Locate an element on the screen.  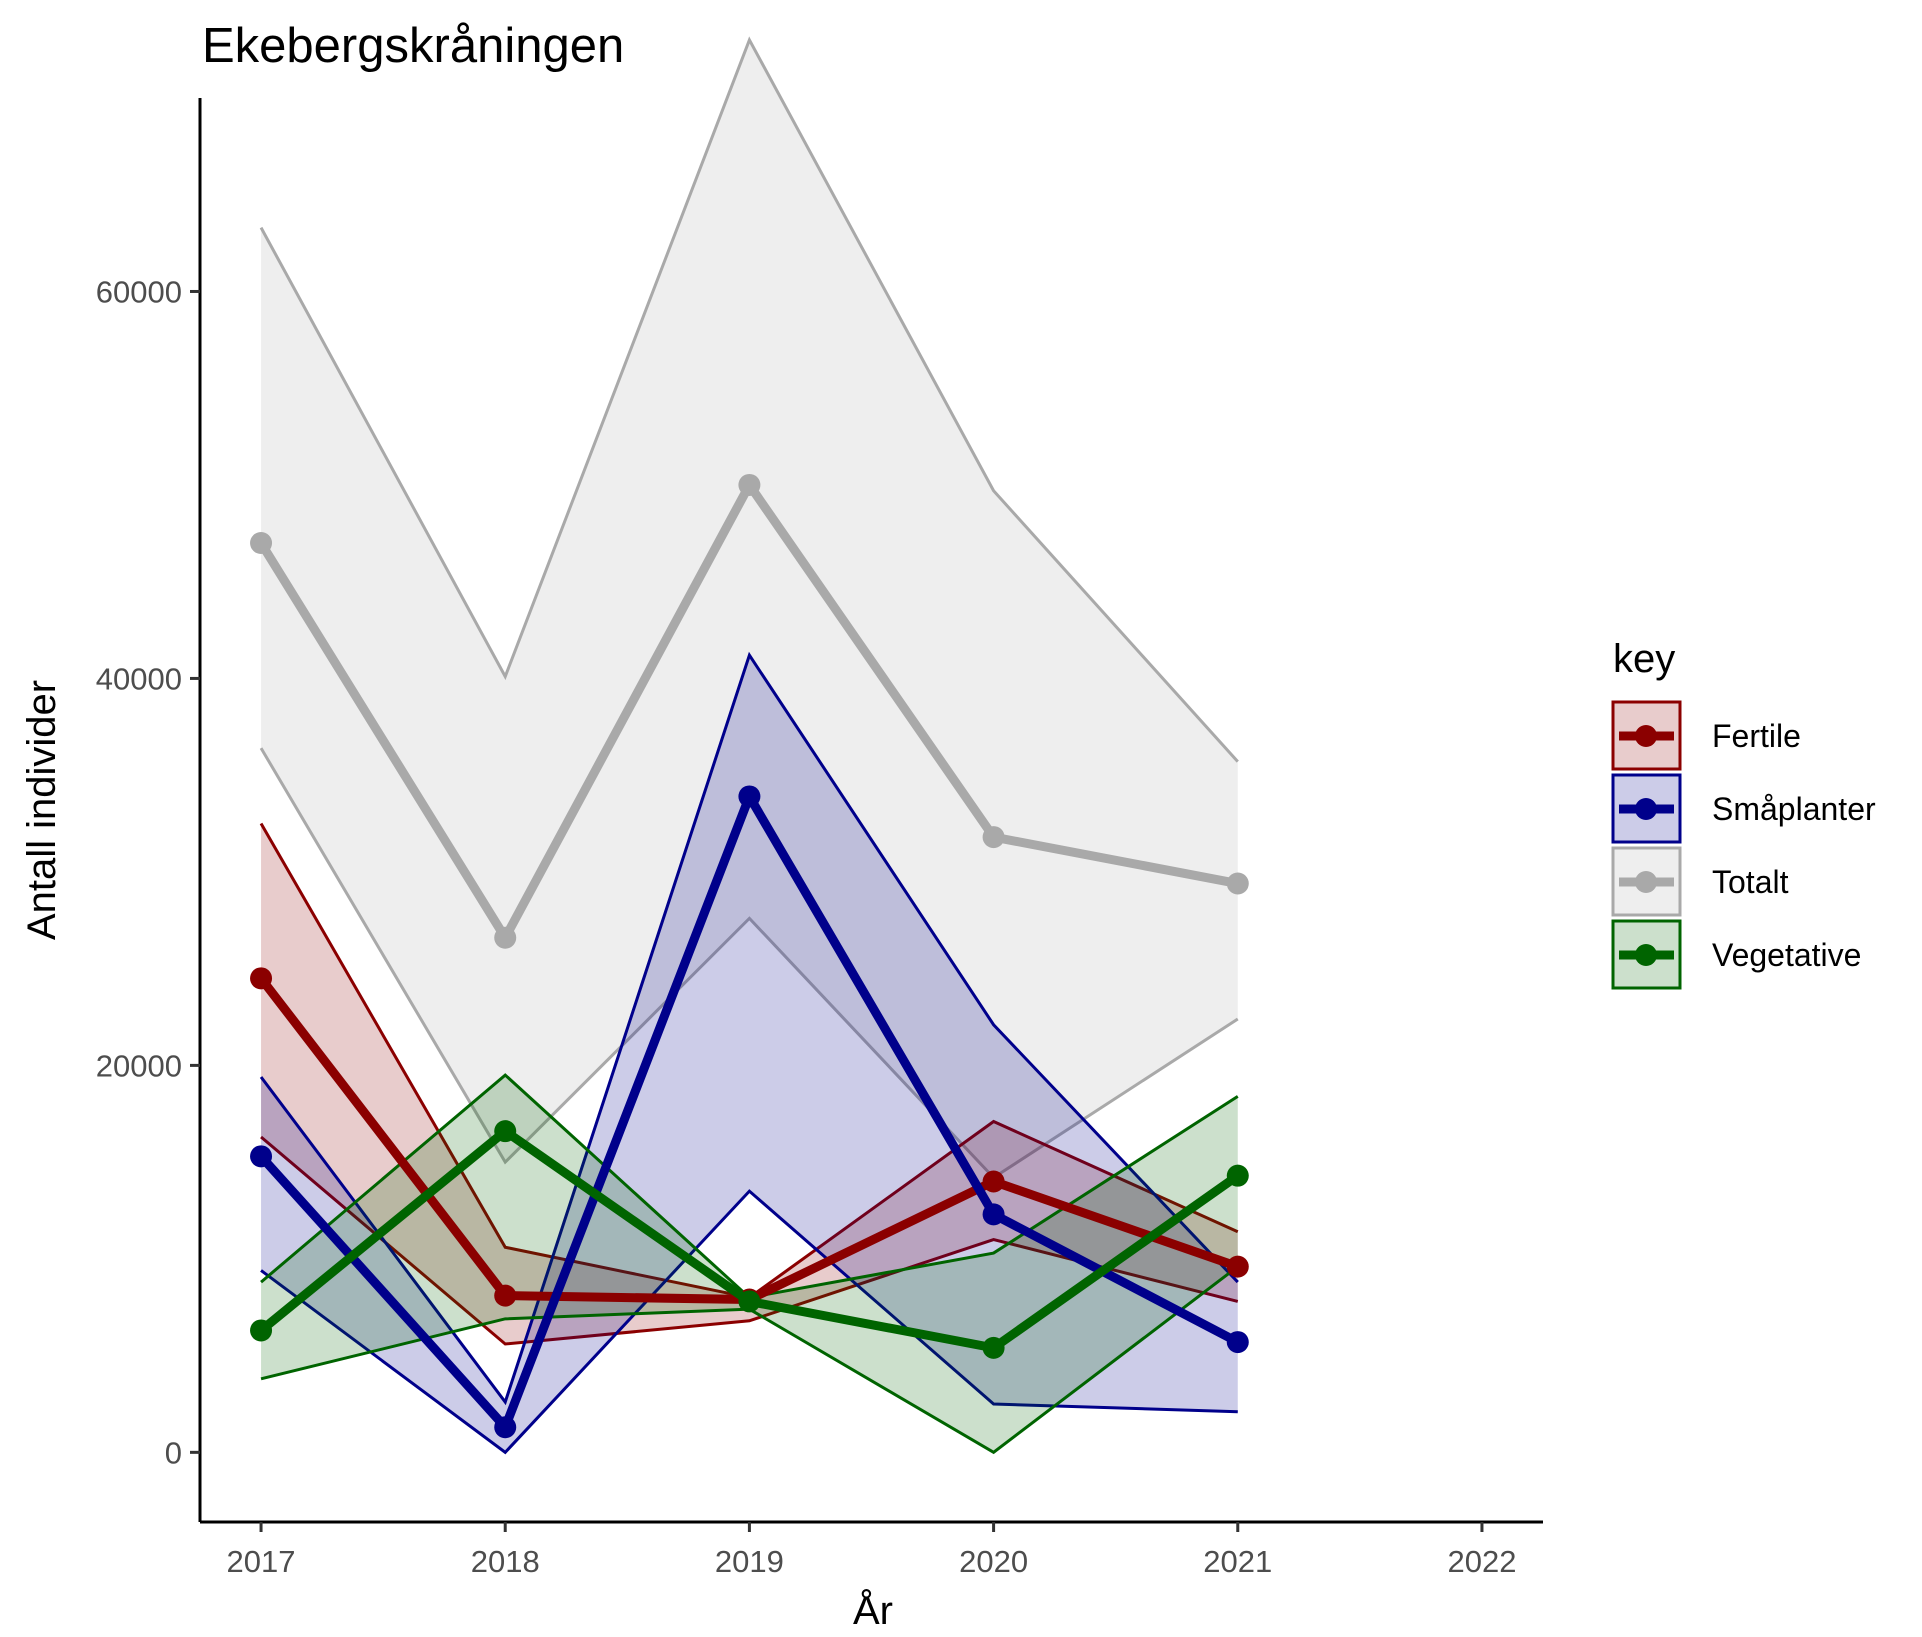
smaplanter-lower-bound-line is located at coordinates (749, 1322).